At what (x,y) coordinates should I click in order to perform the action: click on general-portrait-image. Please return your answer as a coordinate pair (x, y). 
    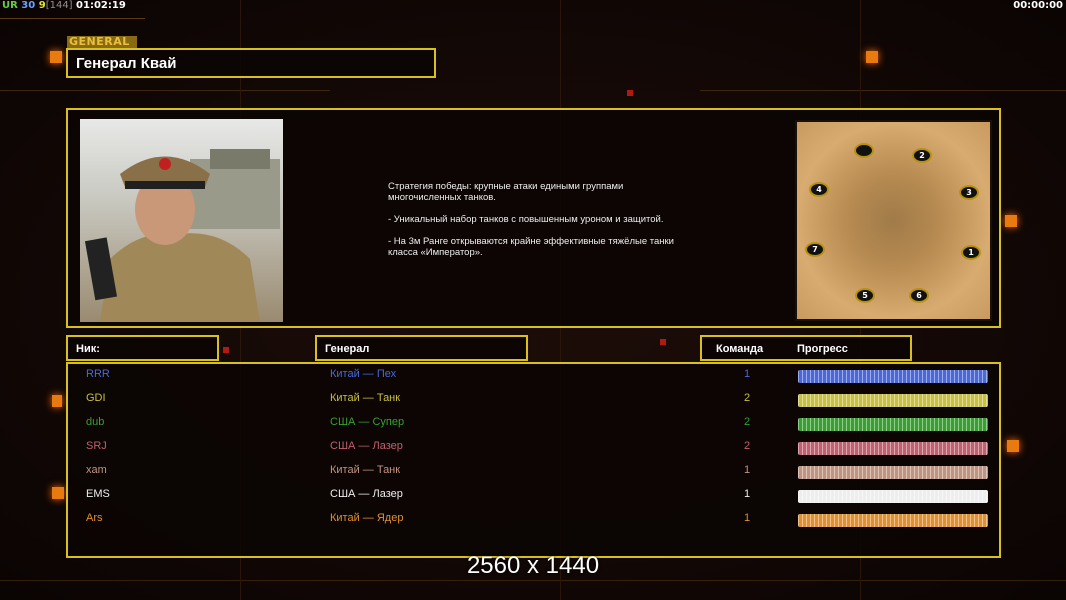
    Looking at the image, I should click on (182, 235).